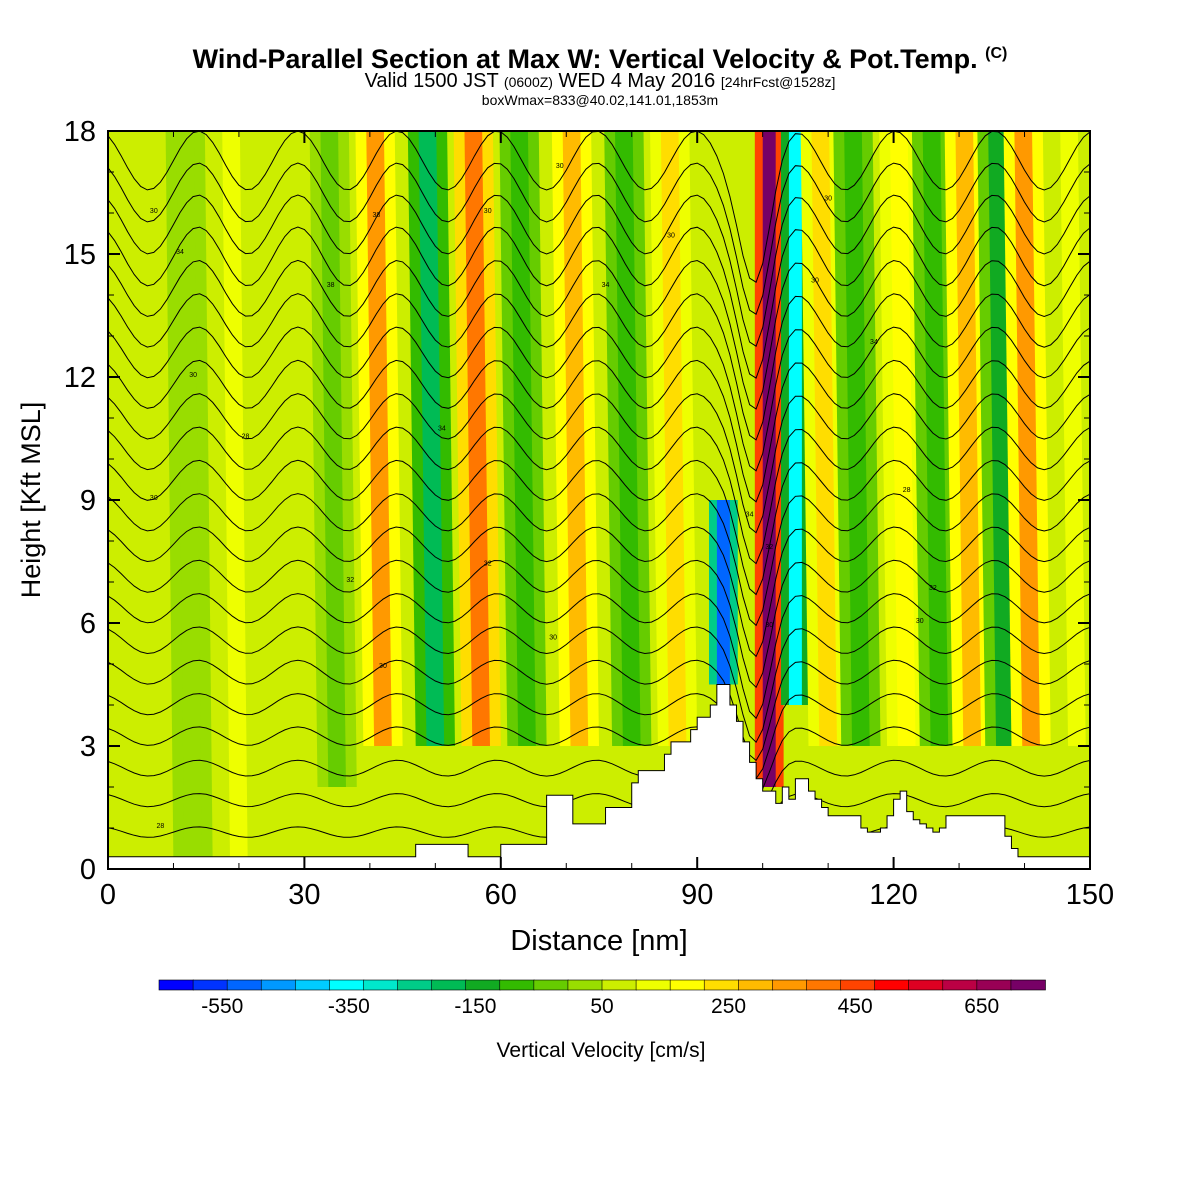 This screenshot has height=1200, width=1200. I want to click on colorbar-tick-label: 450, so click(855, 1006).